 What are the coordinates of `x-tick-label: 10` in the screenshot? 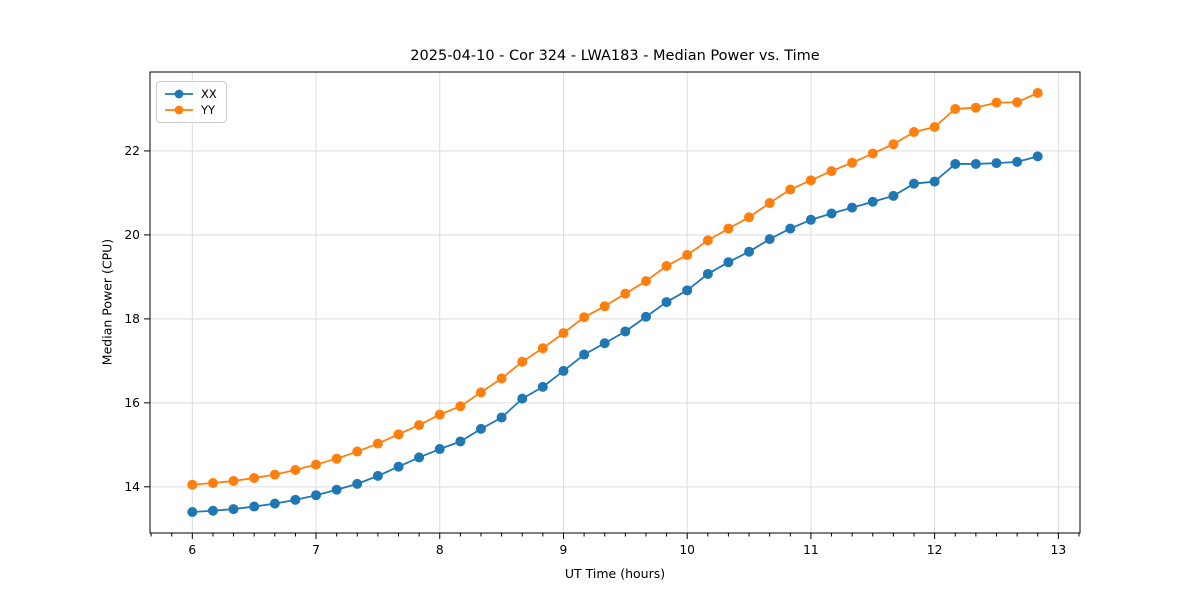 It's located at (687, 550).